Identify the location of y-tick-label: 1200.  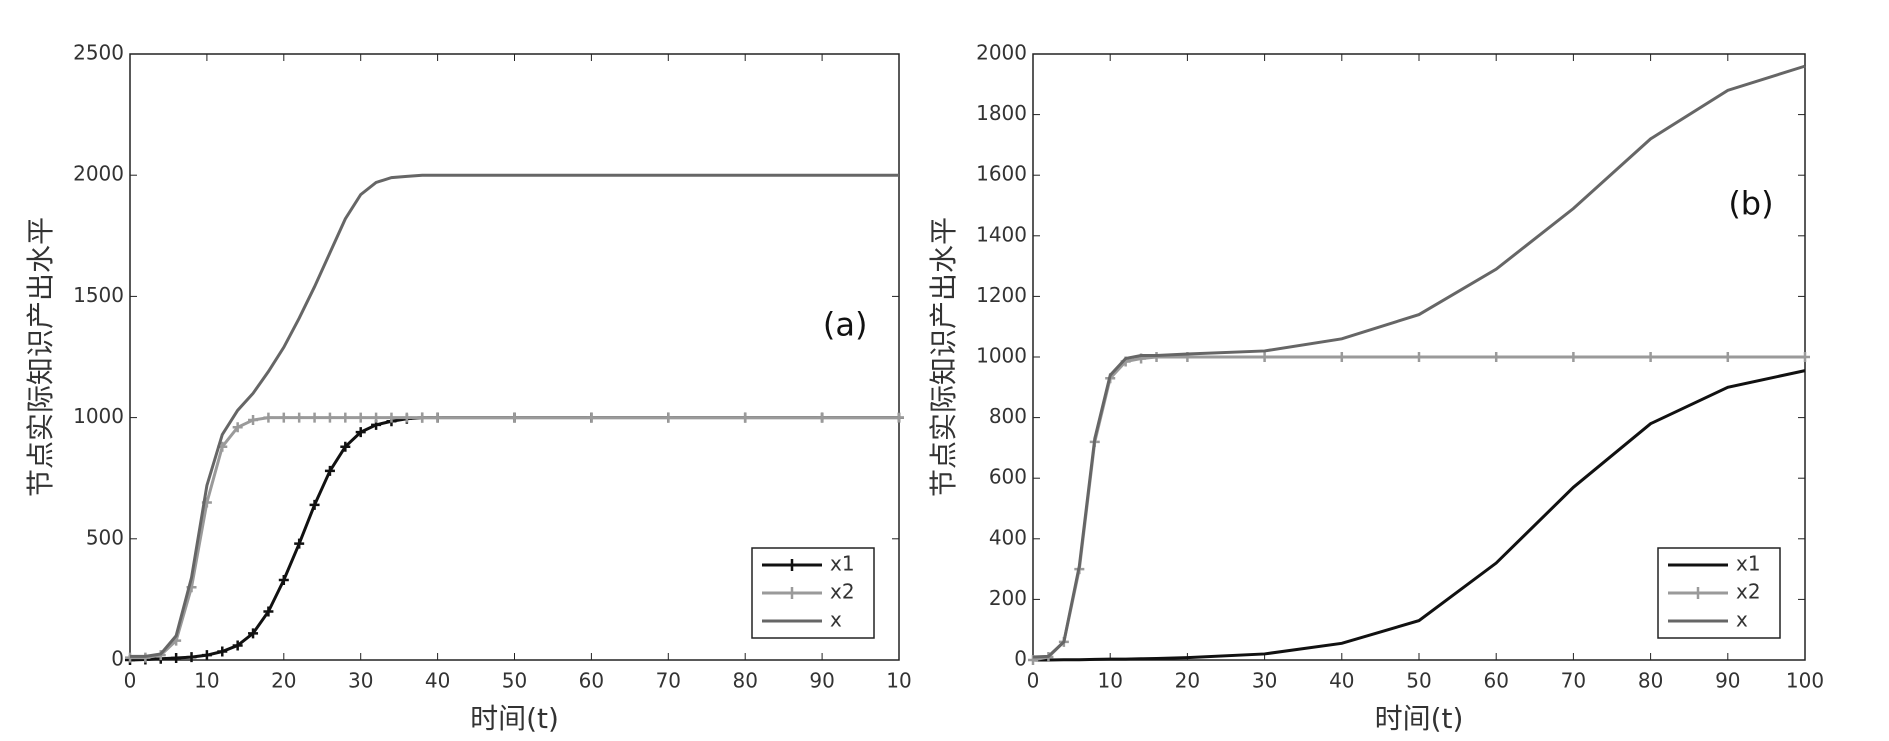
(1001, 295).